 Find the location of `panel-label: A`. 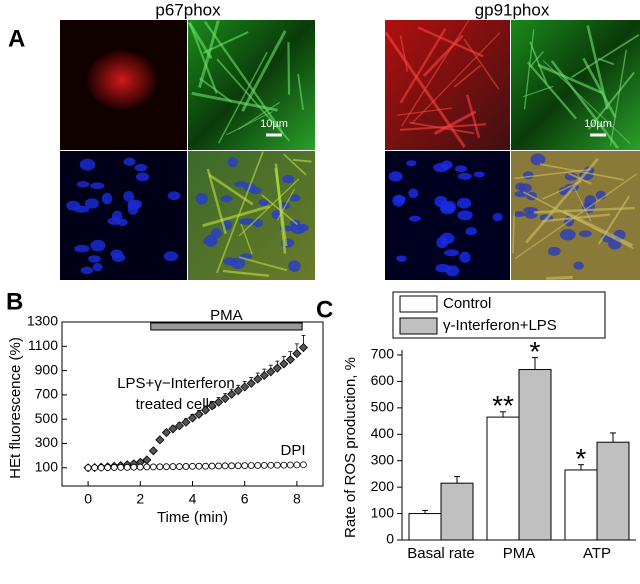

panel-label: A is located at coordinates (16, 38).